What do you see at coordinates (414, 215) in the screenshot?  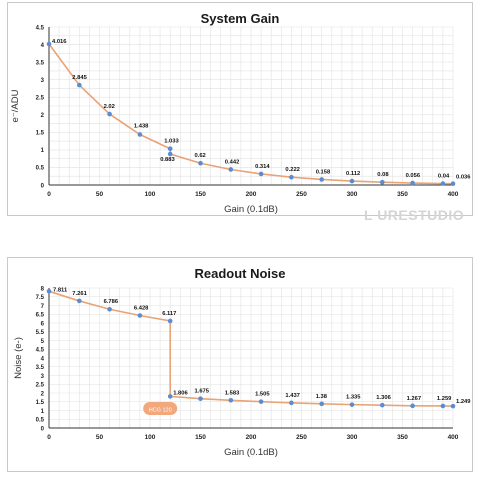 I see `watermark-logo: L URESTUDIO` at bounding box center [414, 215].